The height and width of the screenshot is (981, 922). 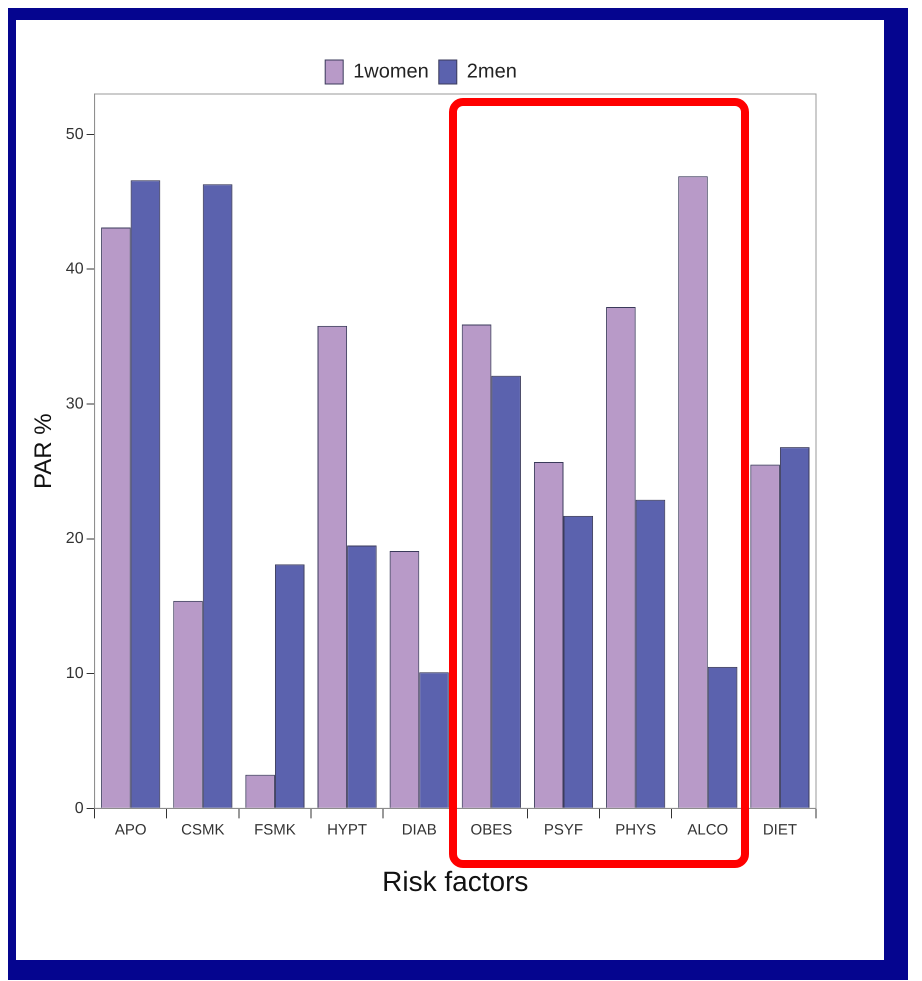 What do you see at coordinates (202, 830) in the screenshot?
I see `x-tick-label: CSMK` at bounding box center [202, 830].